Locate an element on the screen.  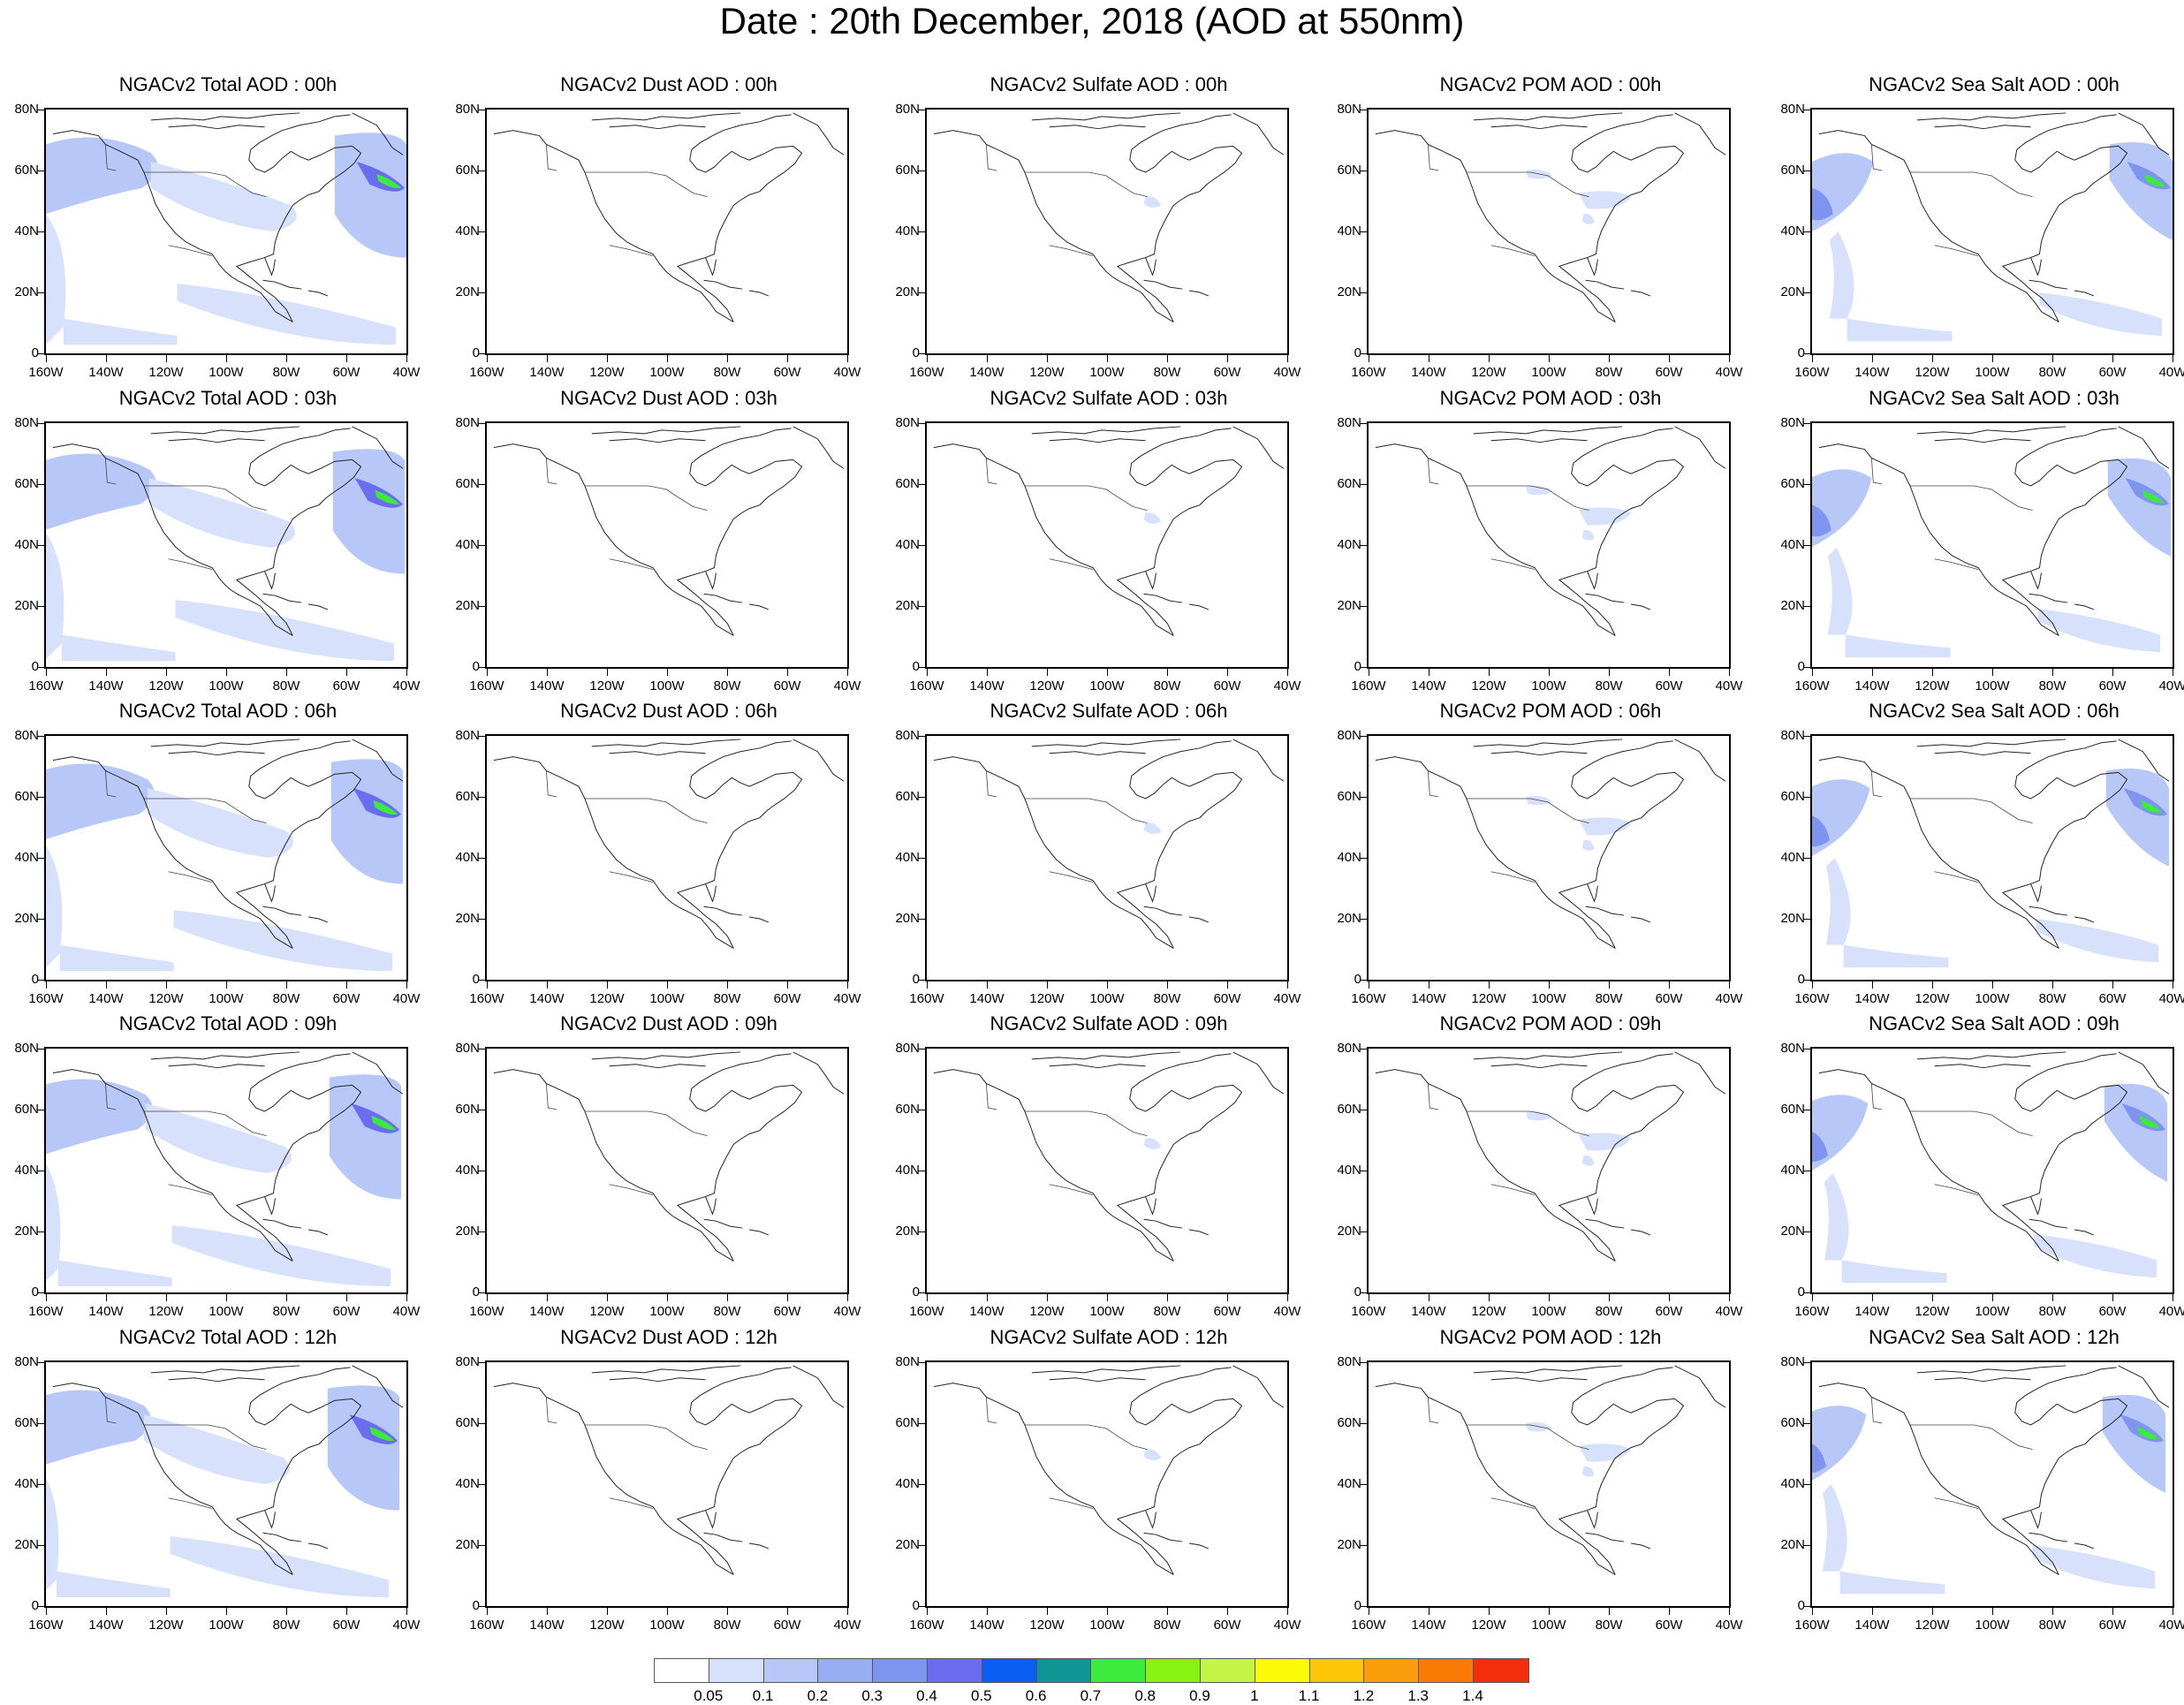
lat-tick-label: 20N is located at coordinates (1349, 919).